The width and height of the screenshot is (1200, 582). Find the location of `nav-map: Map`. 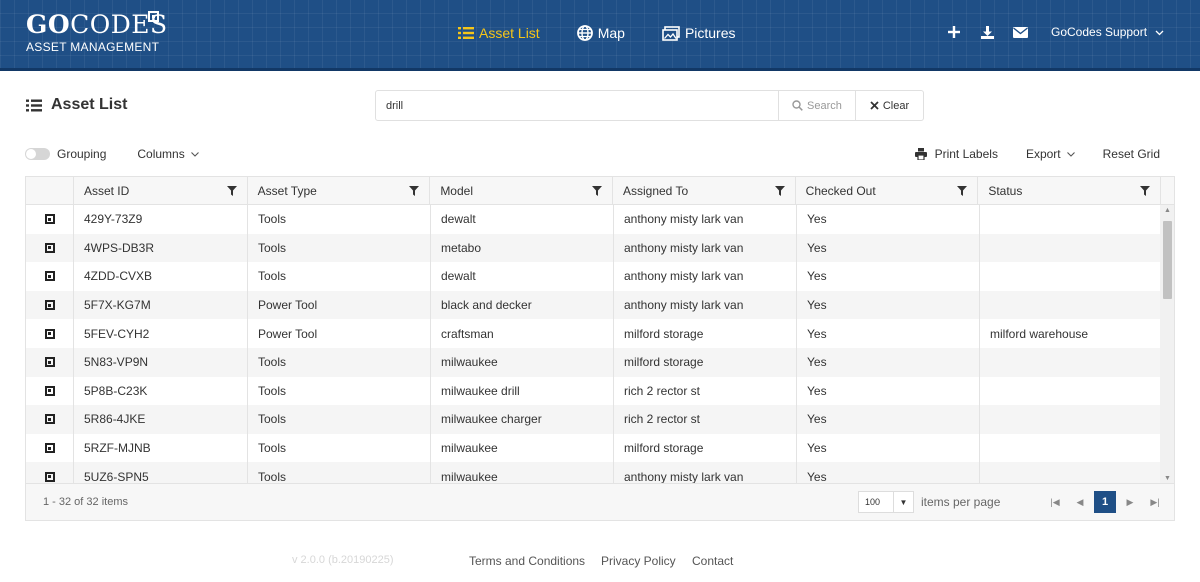

nav-map: Map is located at coordinates (600, 33).